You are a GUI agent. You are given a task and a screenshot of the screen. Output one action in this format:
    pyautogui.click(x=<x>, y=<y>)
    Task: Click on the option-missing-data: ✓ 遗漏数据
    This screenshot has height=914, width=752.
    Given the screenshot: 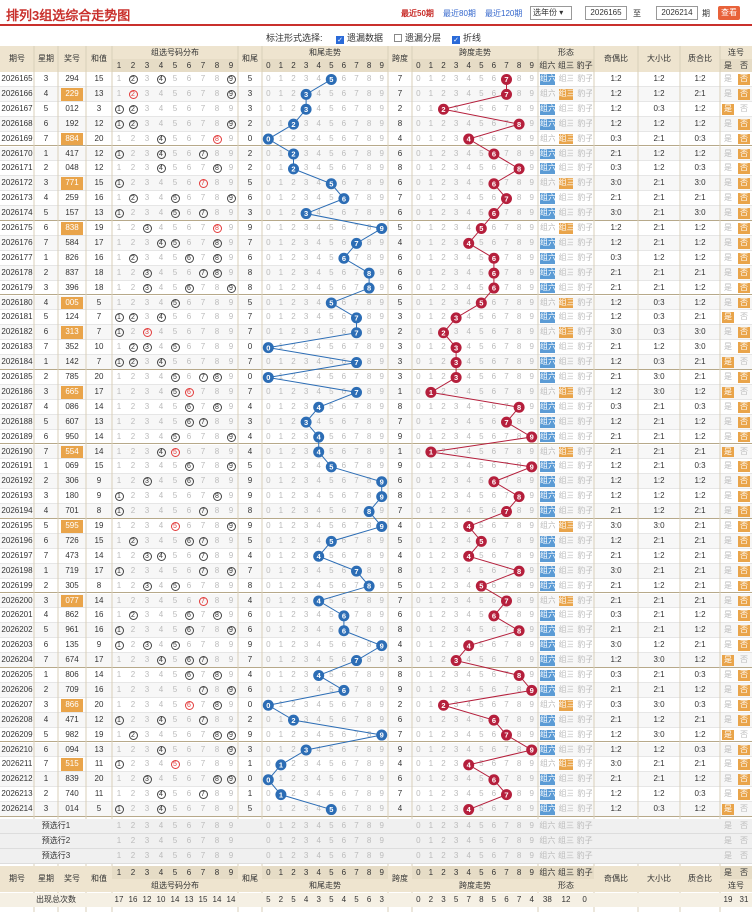 What is the action you would take?
    pyautogui.click(x=359, y=37)
    